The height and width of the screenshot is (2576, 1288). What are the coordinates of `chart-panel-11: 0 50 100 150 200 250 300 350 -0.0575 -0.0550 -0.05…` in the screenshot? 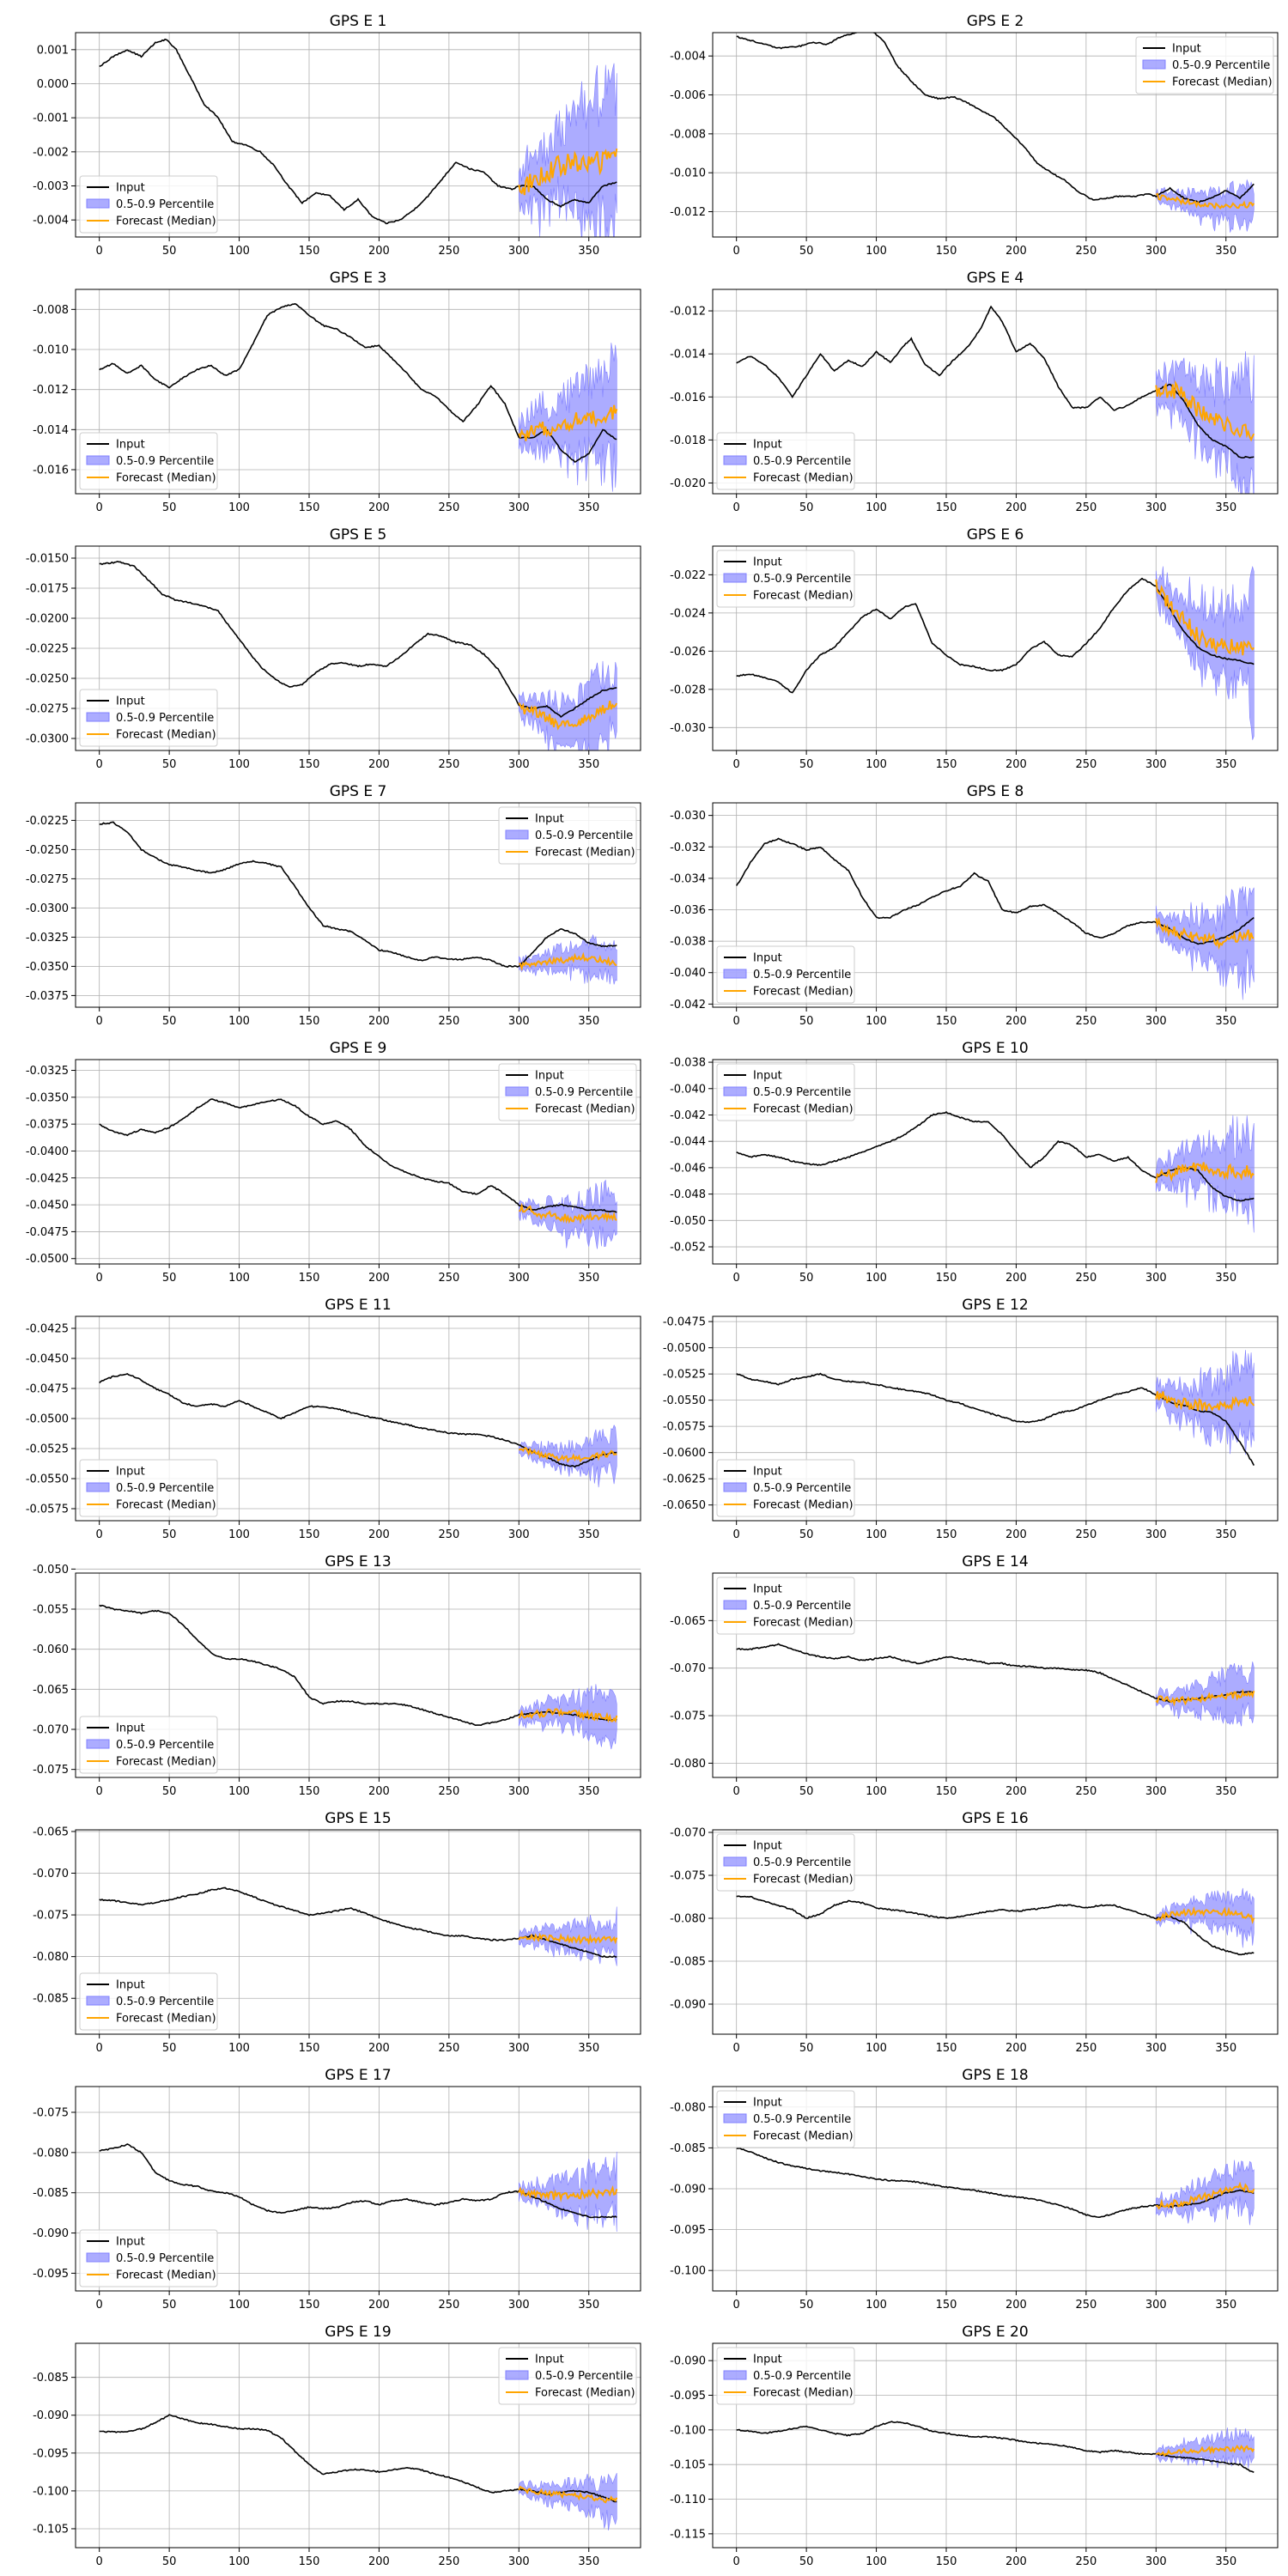 It's located at (334, 1419).